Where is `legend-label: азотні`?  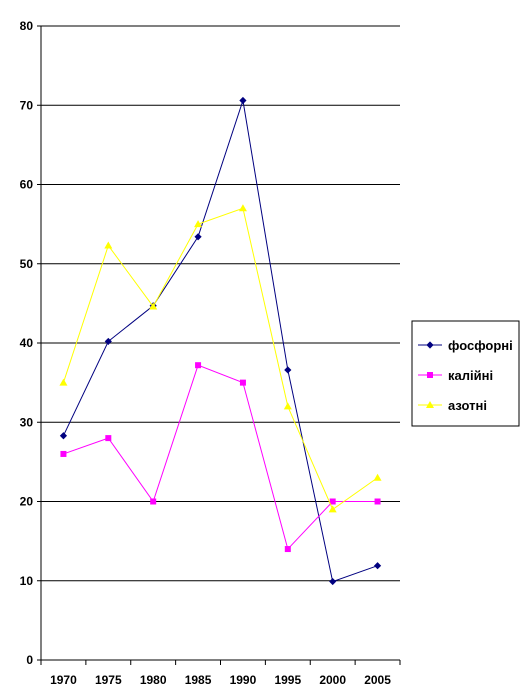 legend-label: азотні is located at coordinates (467, 405).